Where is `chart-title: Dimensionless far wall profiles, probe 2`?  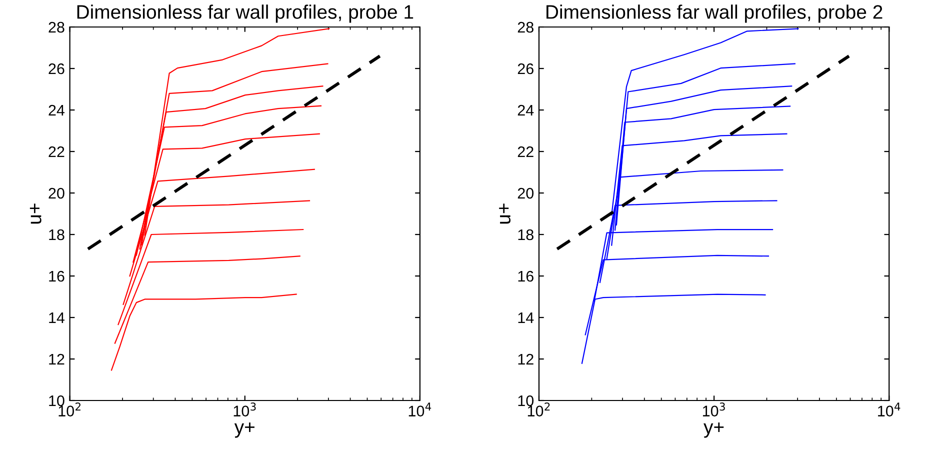
chart-title: Dimensionless far wall profiles, probe 2 is located at coordinates (714, 13).